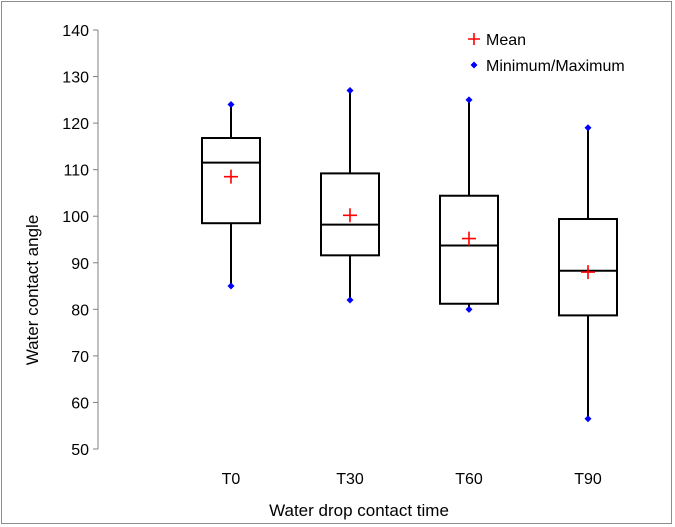 This screenshot has height=527, width=675. What do you see at coordinates (231, 479) in the screenshot?
I see `x-tick-label: T0` at bounding box center [231, 479].